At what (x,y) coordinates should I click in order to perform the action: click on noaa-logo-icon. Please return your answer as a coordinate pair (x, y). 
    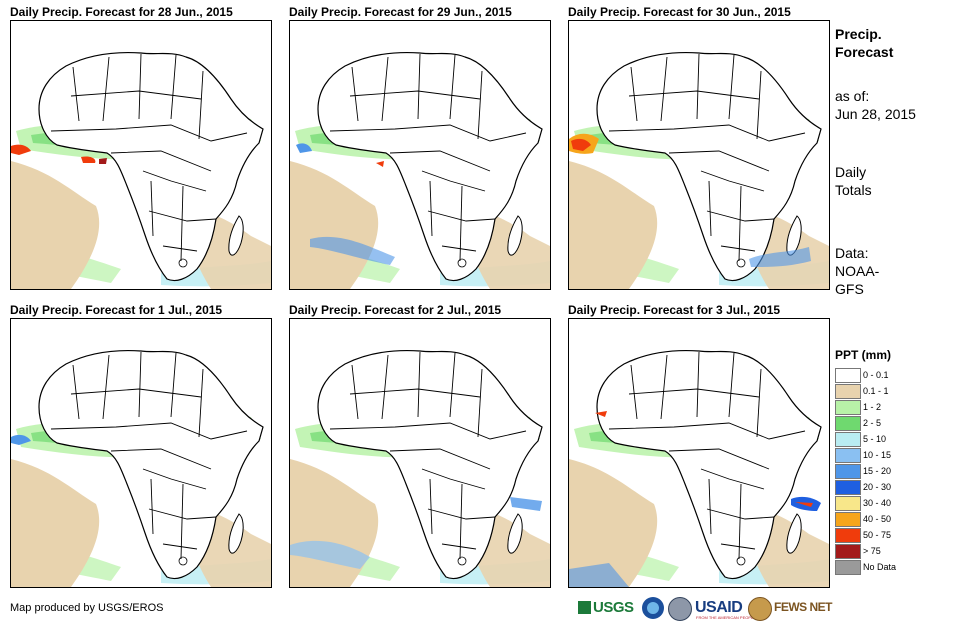
    Looking at the image, I should click on (653, 608).